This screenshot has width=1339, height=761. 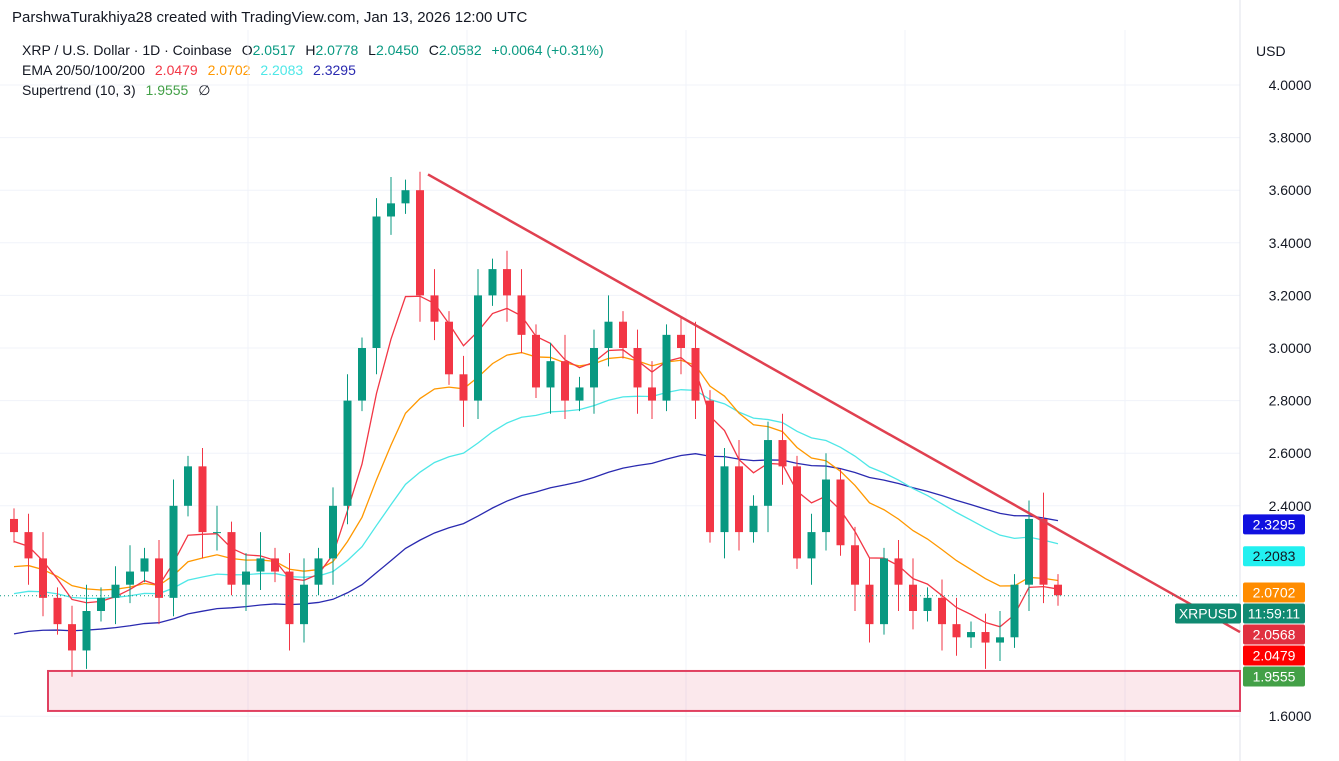 What do you see at coordinates (83, 70) in the screenshot?
I see `ema-label: EMA 20/50/100/200` at bounding box center [83, 70].